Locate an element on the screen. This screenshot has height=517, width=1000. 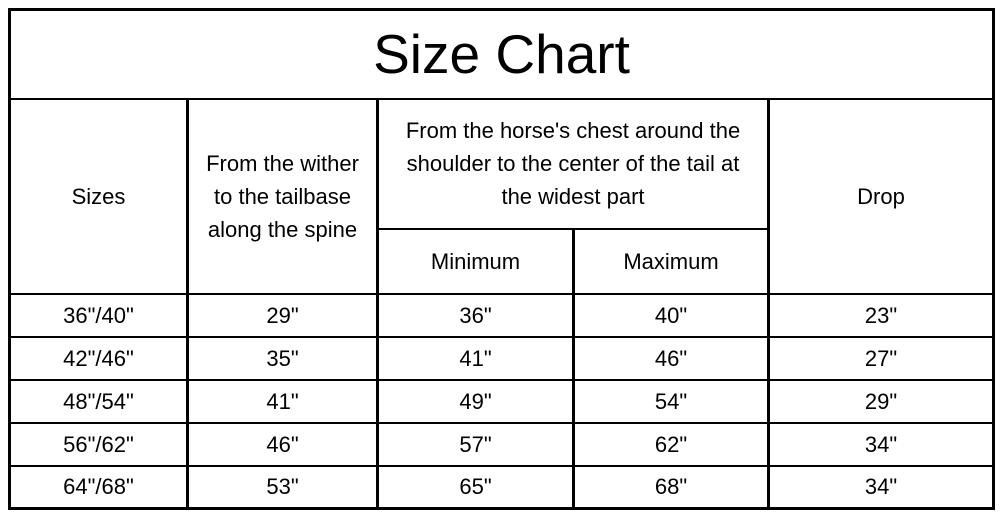
cell-max: 46" is located at coordinates (671, 358).